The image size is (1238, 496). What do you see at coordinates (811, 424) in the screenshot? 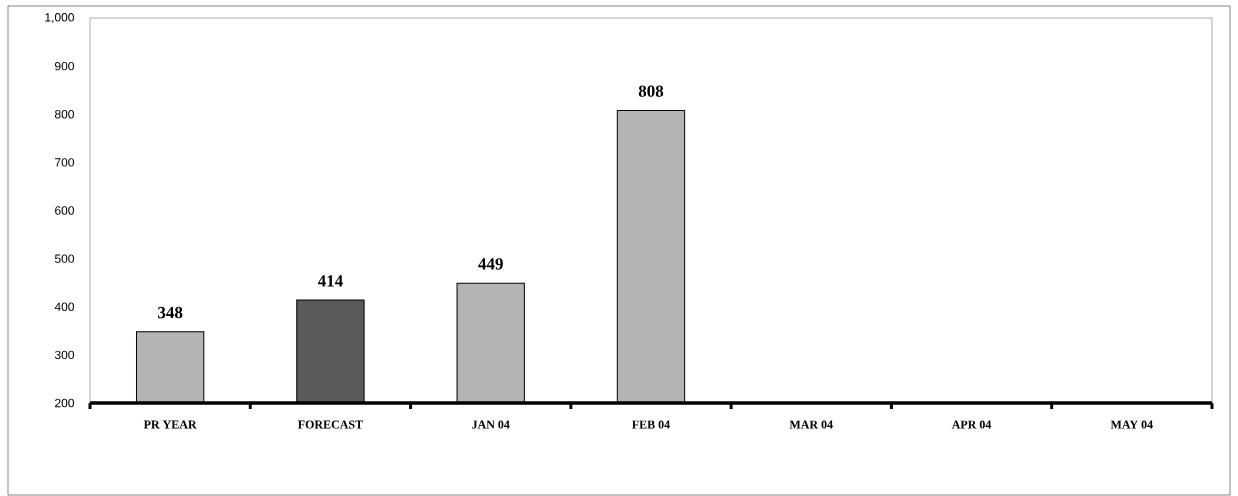
I see `x-tick-label: MAR 04` at bounding box center [811, 424].